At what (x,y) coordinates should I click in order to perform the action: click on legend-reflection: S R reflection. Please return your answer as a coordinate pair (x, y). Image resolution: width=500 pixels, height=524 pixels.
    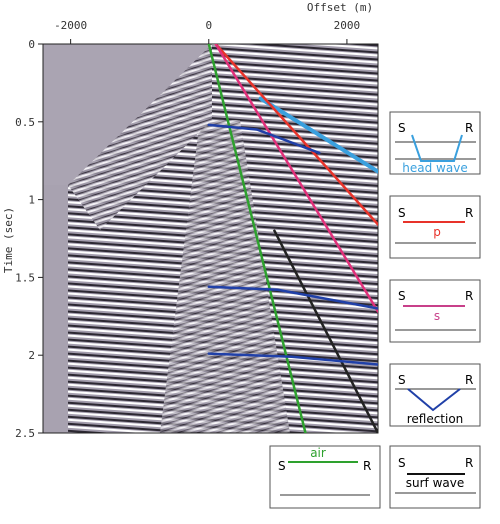
    Looking at the image, I should click on (435, 395).